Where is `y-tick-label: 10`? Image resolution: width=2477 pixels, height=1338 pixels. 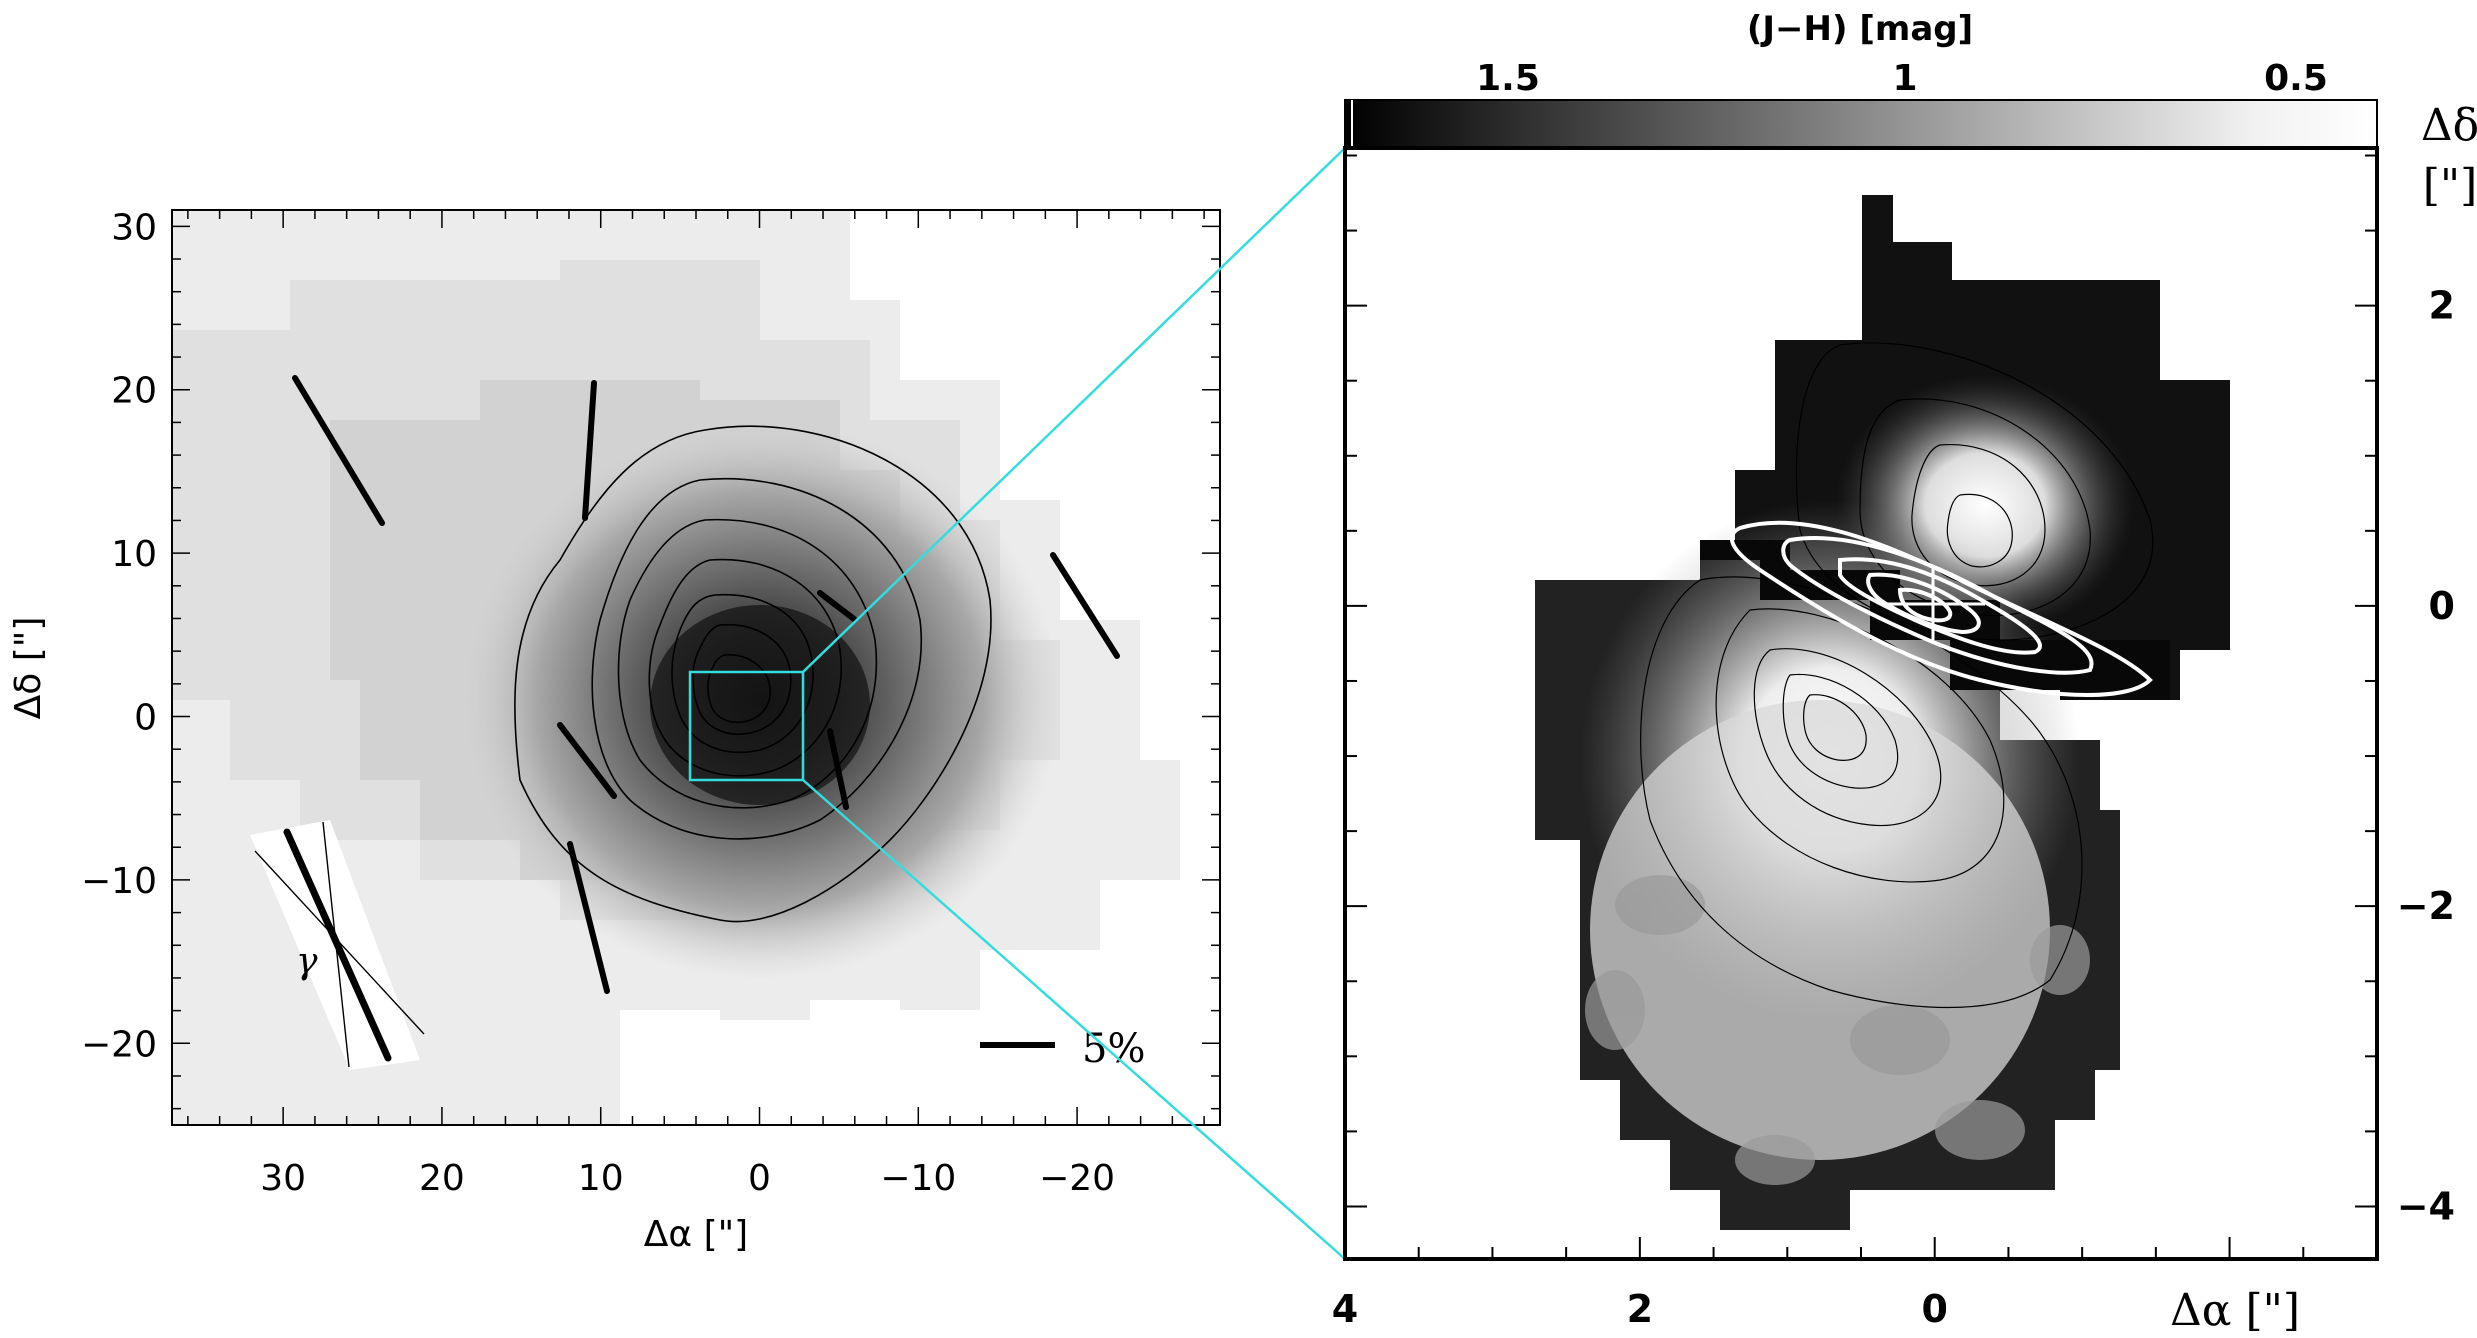 y-tick-label: 10 is located at coordinates (134, 554).